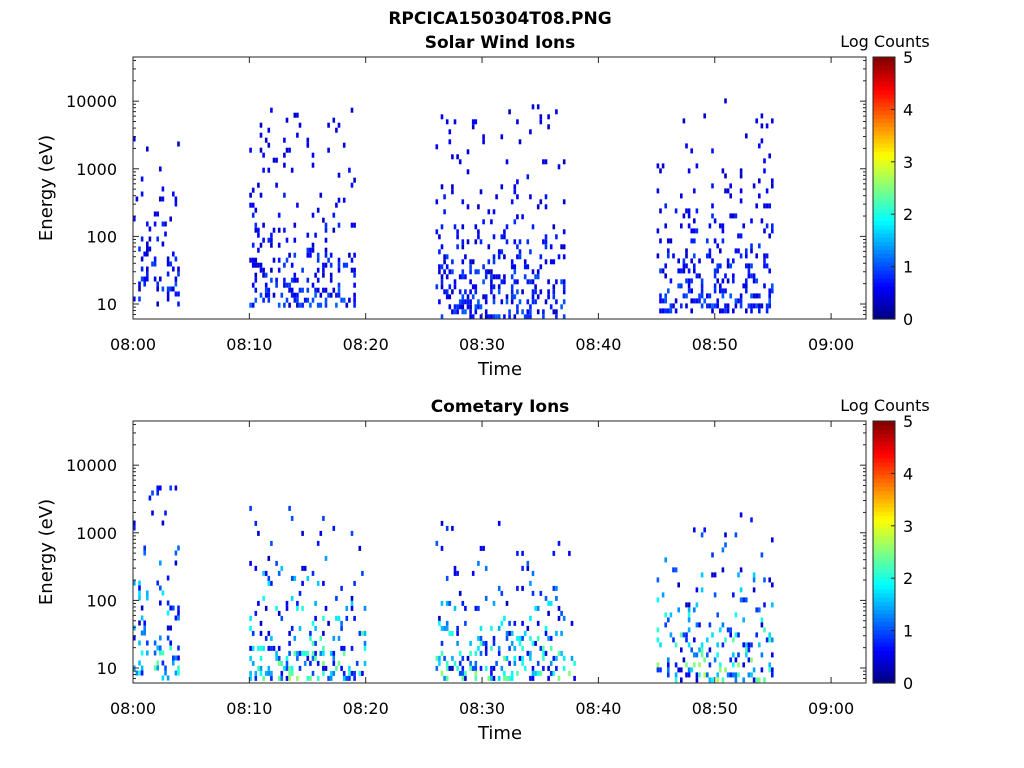 Image resolution: width=1024 pixels, height=768 pixels. I want to click on colorbar-tick-label: 1, so click(908, 631).